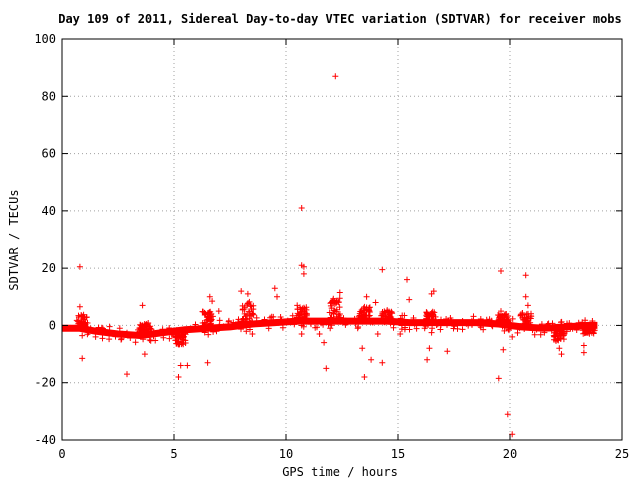 The width and height of the screenshot is (640, 480). Describe the element at coordinates (14, 239) in the screenshot. I see `y-axis-label: SDTVAR / TECUs` at that location.